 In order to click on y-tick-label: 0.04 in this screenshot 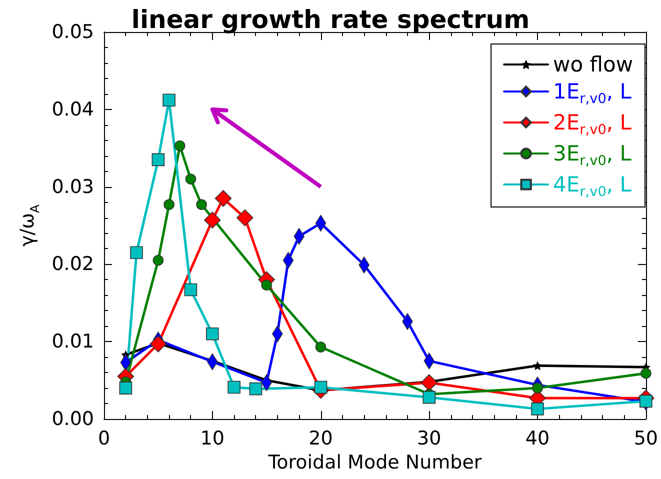, I will do `click(73, 109)`.